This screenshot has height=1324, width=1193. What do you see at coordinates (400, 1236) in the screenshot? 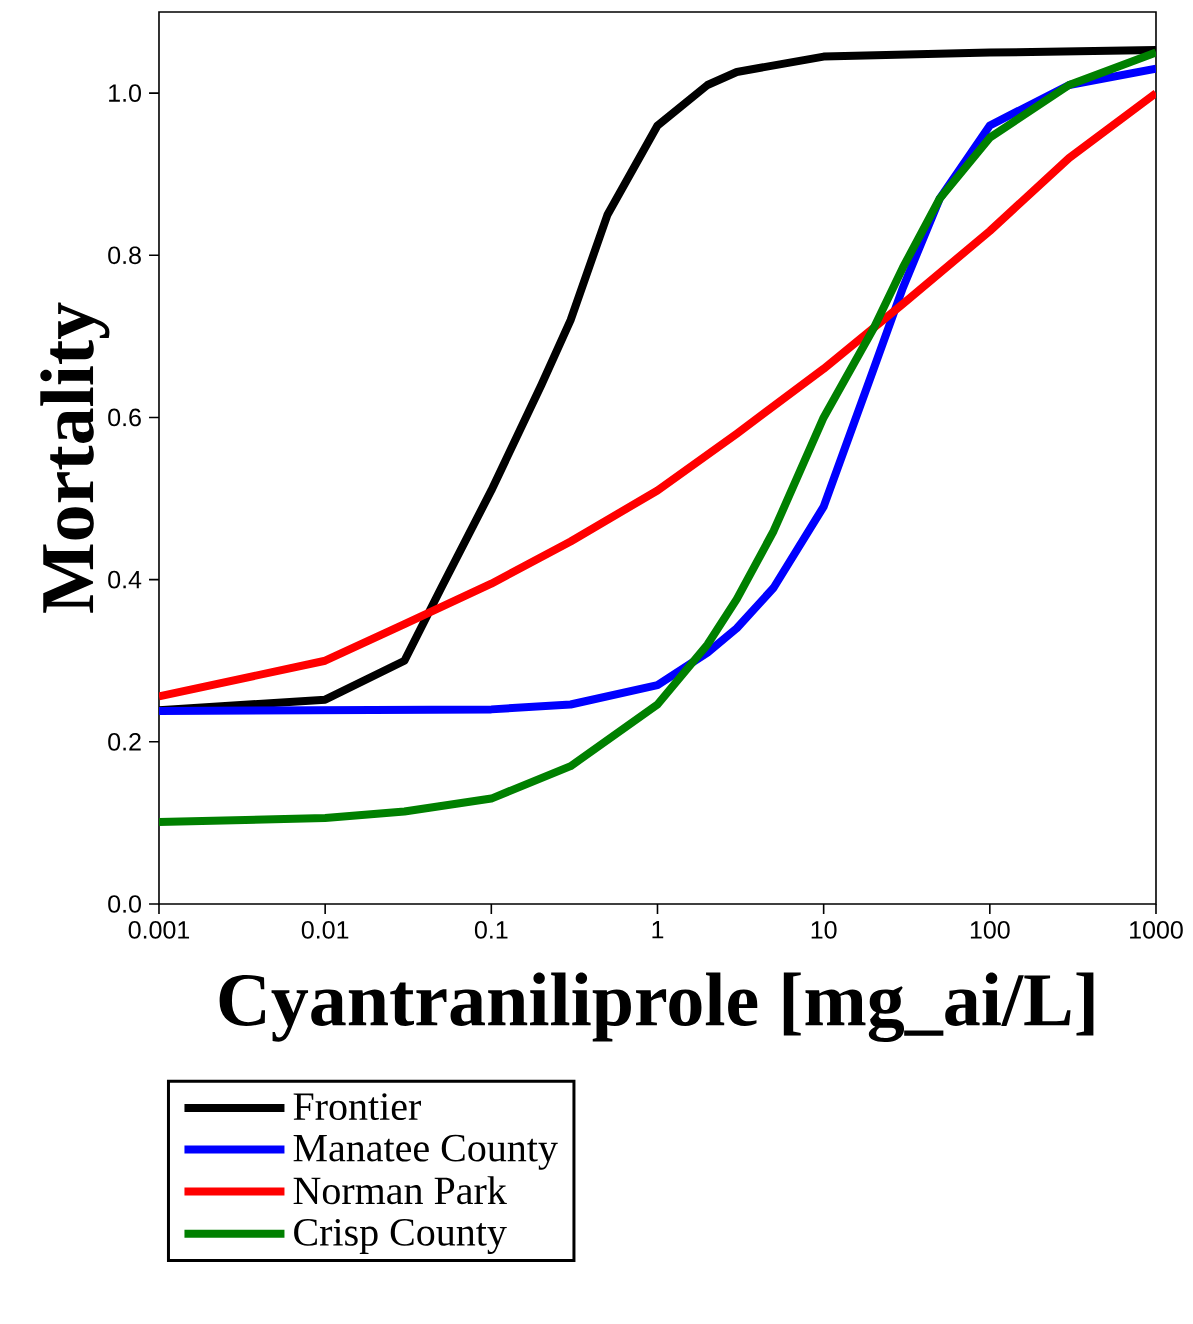
I see `legend-label: Crisp County` at bounding box center [400, 1236].